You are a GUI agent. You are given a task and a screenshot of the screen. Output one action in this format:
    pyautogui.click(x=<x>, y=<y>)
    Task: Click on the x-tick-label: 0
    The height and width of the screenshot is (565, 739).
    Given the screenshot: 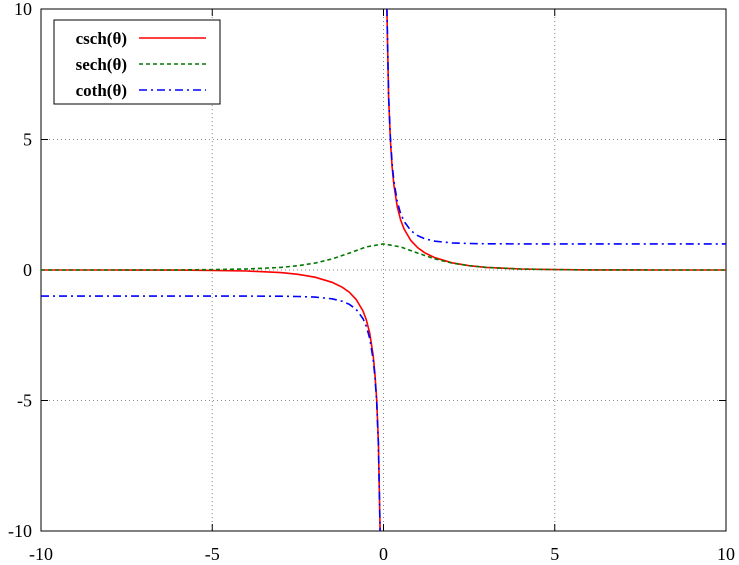 What is the action you would take?
    pyautogui.click(x=383, y=554)
    